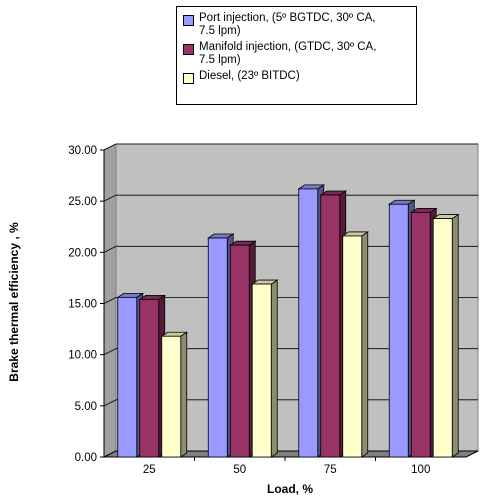  What do you see at coordinates (82, 253) in the screenshot?
I see `y-tick-label-4: 20.00` at bounding box center [82, 253].